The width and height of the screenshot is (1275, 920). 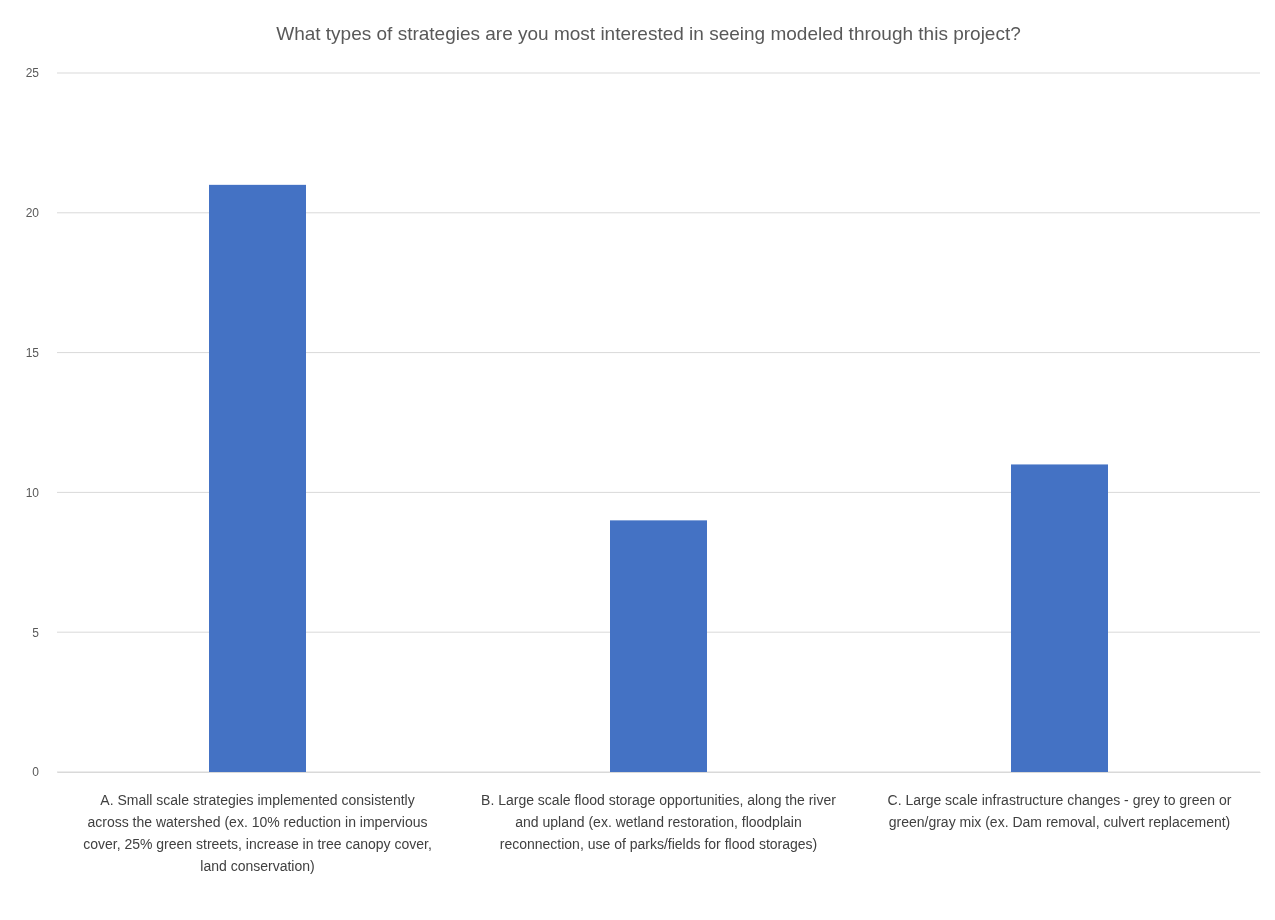 What do you see at coordinates (257, 833) in the screenshot?
I see `x-tick-label: A. Small scale strategies implemented consistently across the watershed (ex. 10% reduction in impervious cover, 25% green streets, increase in tree canopy cover, land conservation)` at bounding box center [257, 833].